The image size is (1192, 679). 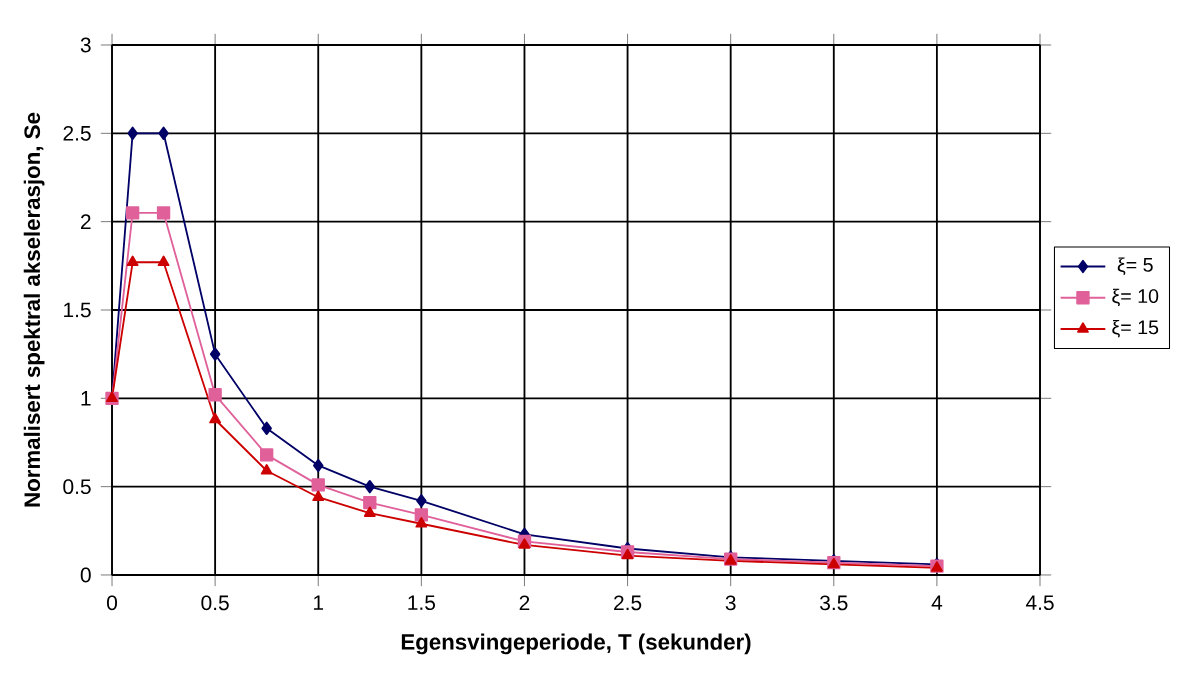 I want to click on x-tick-label: 1.5, so click(x=422, y=603).